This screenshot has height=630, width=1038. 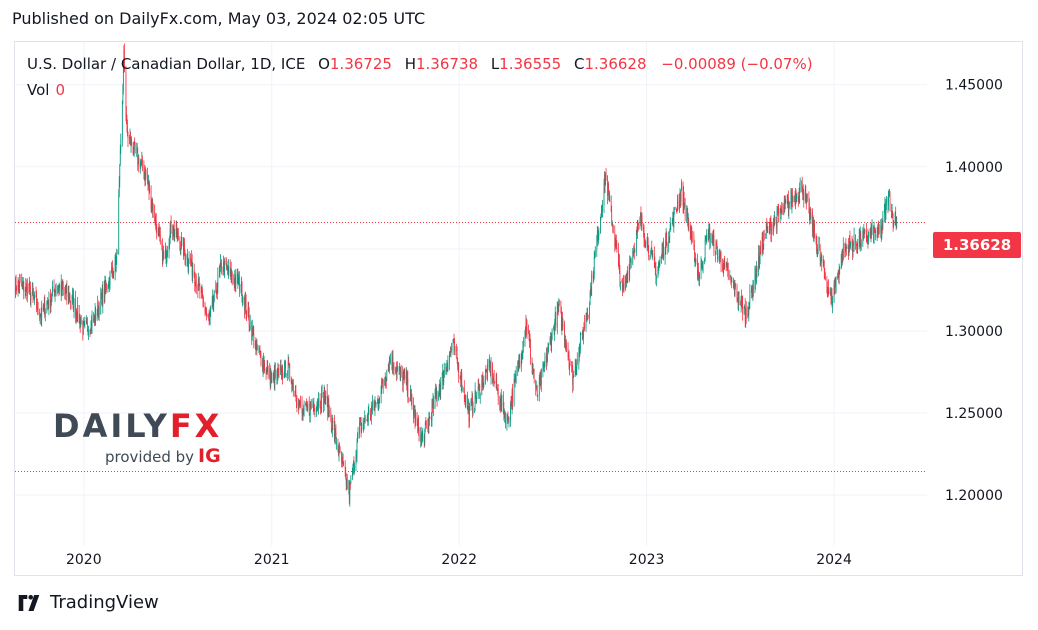 I want to click on tradingview-brand: TradingView, so click(x=86, y=602).